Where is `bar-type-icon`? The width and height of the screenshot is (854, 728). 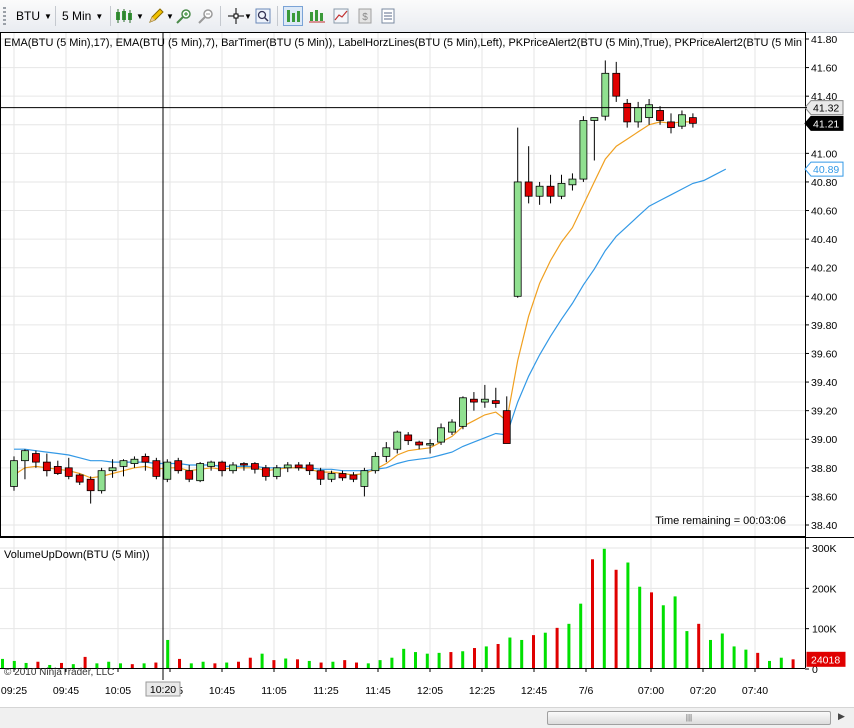 bar-type-icon is located at coordinates (124, 16).